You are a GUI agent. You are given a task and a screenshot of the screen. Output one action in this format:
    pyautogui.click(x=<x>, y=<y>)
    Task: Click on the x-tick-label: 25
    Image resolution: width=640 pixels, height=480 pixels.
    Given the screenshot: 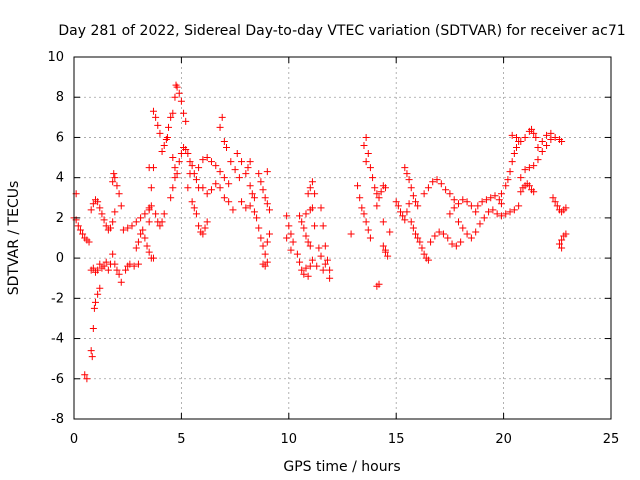 What is the action you would take?
    pyautogui.click(x=611, y=439)
    